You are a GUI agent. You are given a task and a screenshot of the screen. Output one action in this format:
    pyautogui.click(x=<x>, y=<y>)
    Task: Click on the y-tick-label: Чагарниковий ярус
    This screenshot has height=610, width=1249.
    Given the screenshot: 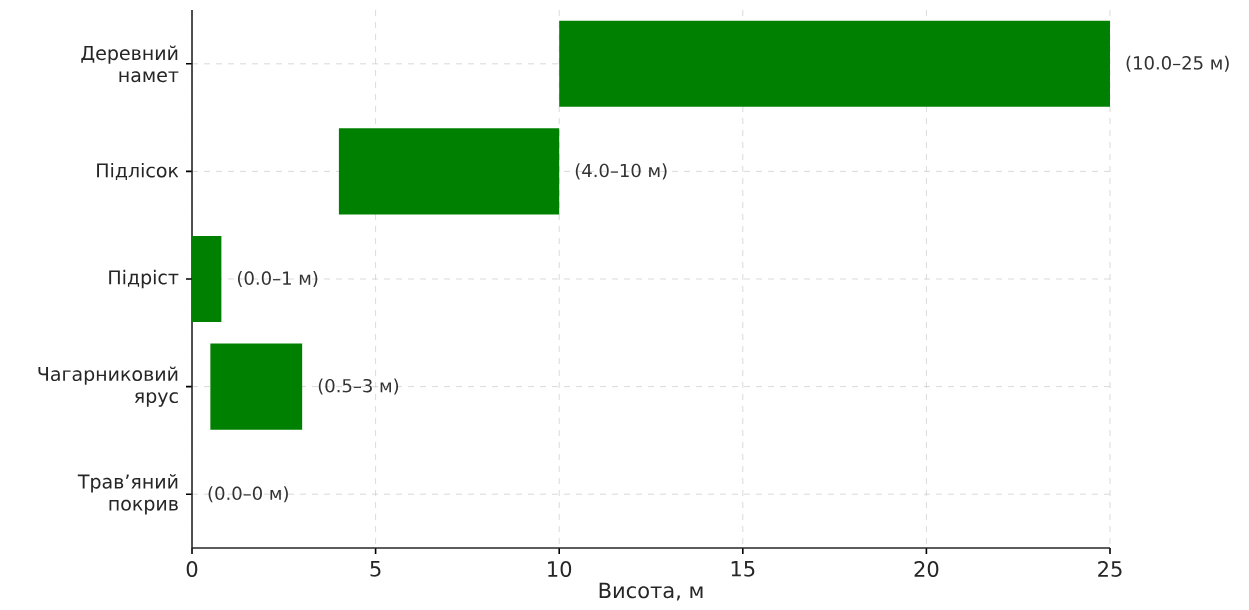 What is the action you would take?
    pyautogui.click(x=108, y=386)
    